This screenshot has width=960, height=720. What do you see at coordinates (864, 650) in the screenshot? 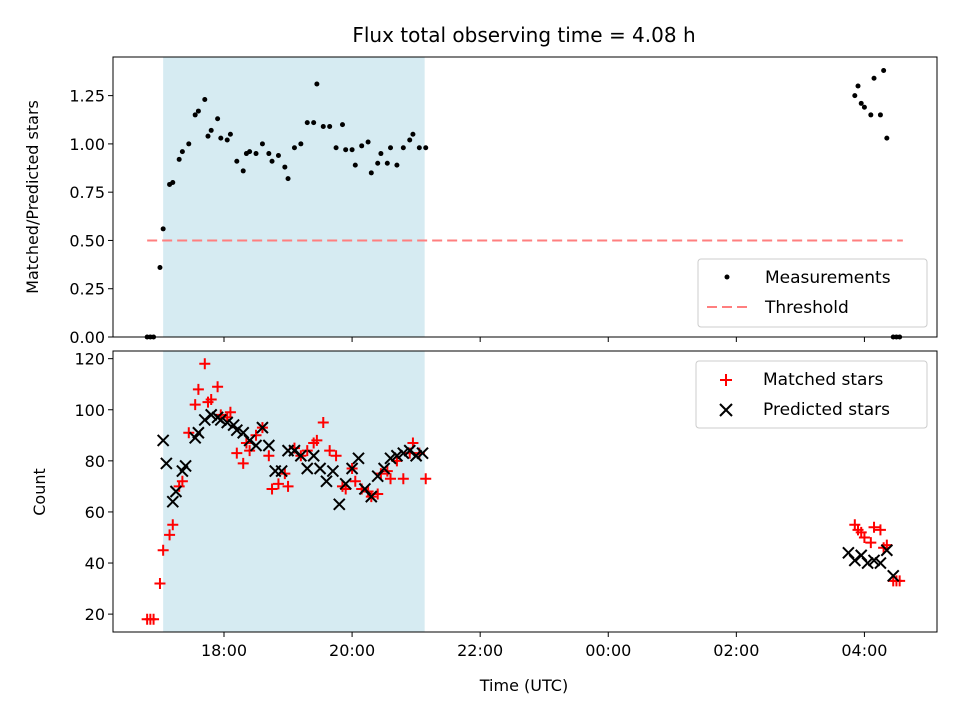
I see `x-tick-label: 04:00` at bounding box center [864, 650].